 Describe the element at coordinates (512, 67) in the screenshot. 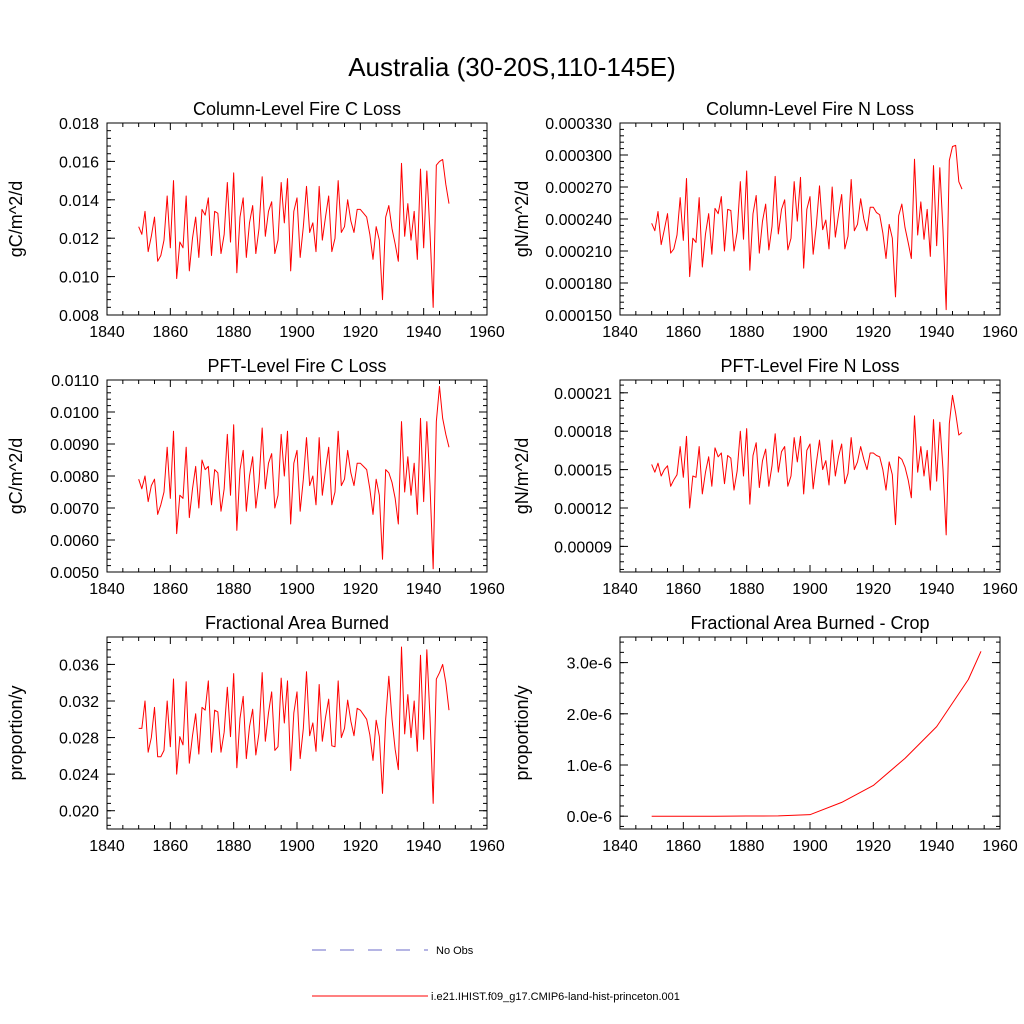

I see `figure-title: Australia (30-20S,110-145E)` at that location.